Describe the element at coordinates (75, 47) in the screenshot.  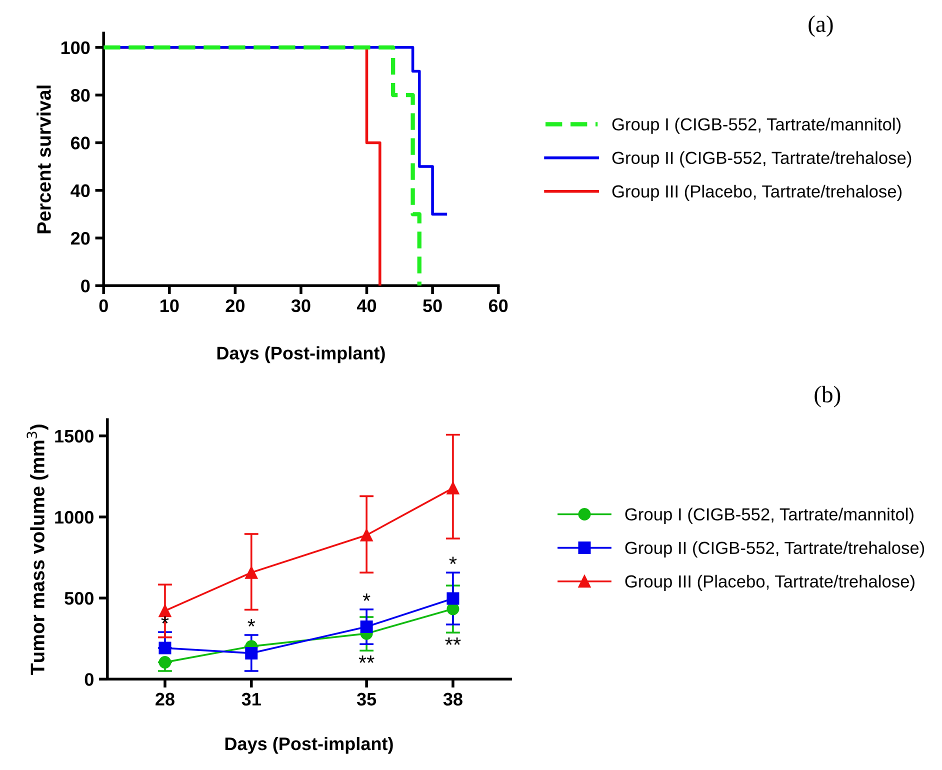
I see `y-tick-label: 100` at that location.